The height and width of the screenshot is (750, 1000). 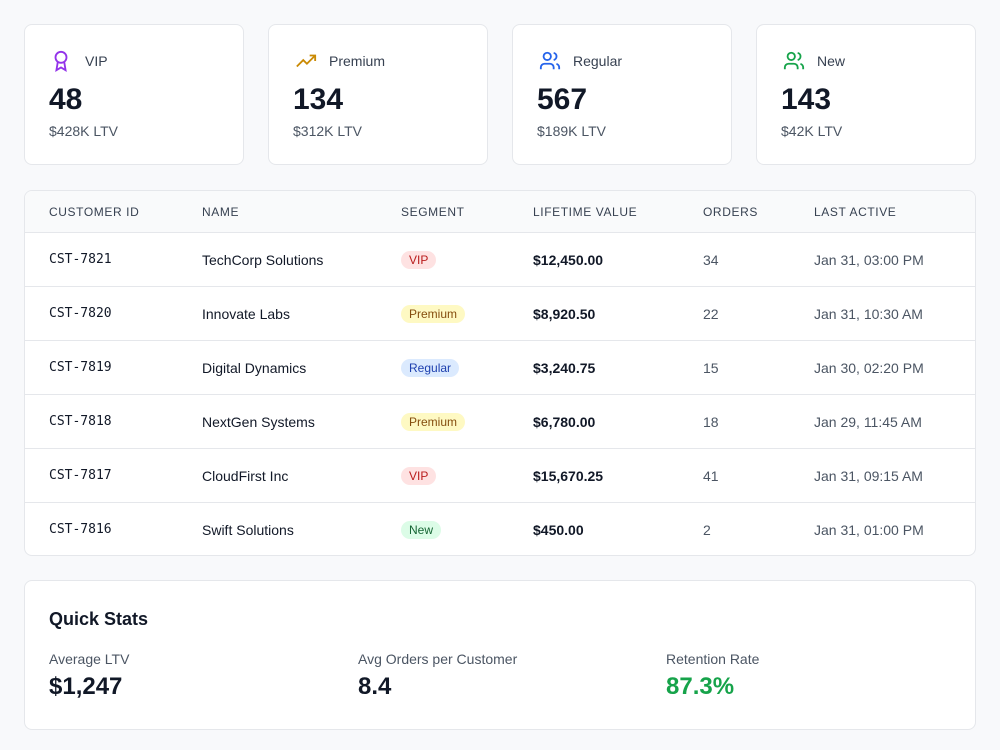 What do you see at coordinates (254, 367) in the screenshot?
I see `customer-name: Digital Dynamics` at bounding box center [254, 367].